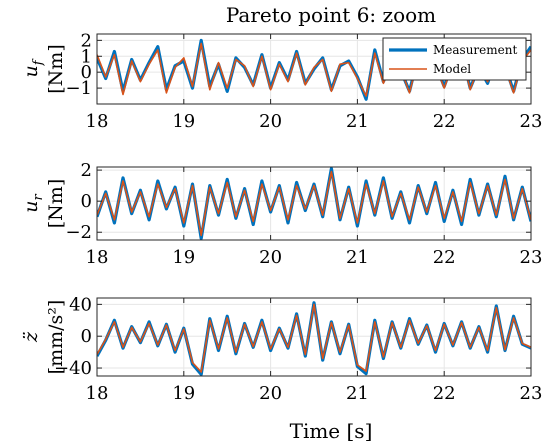  Describe the element at coordinates (73, 368) in the screenshot. I see `y-tick-label-0: −40` at that location.